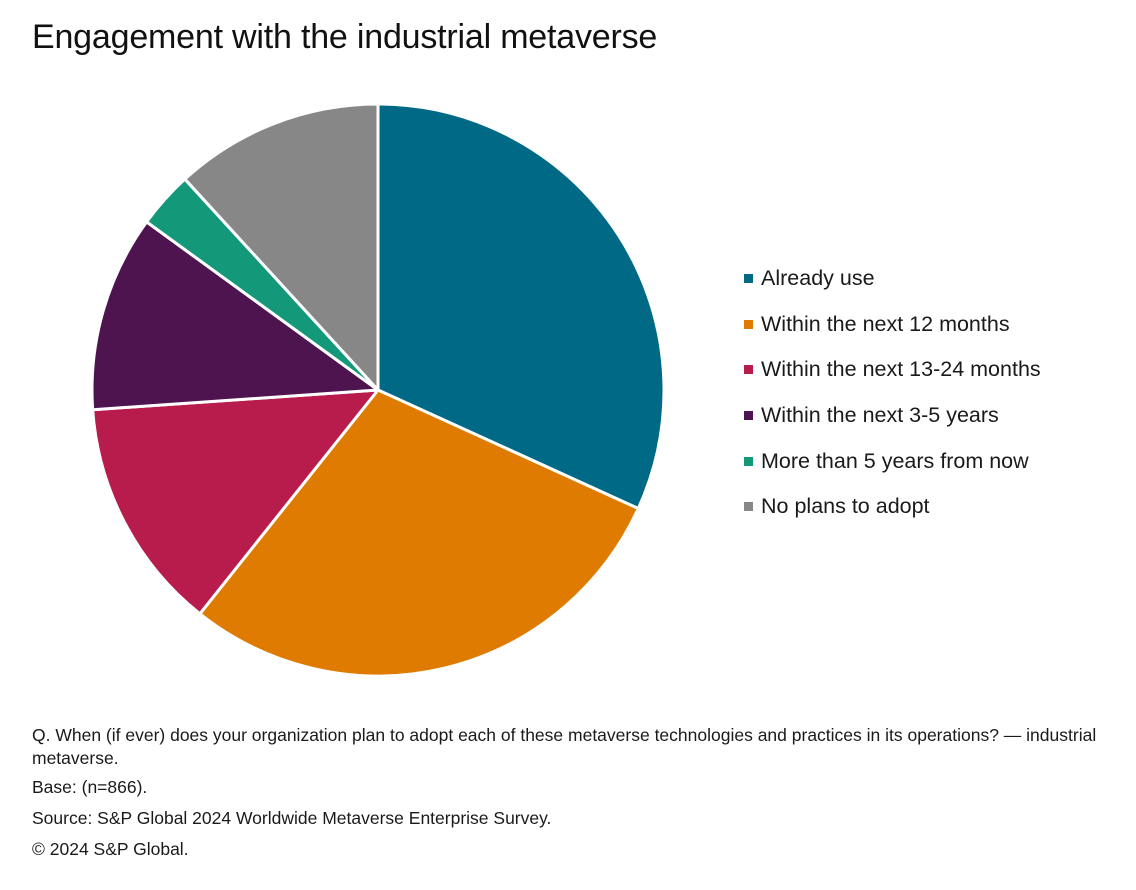 The width and height of the screenshot is (1136, 890). I want to click on sample-base: Base: (n=866)., so click(90, 787).